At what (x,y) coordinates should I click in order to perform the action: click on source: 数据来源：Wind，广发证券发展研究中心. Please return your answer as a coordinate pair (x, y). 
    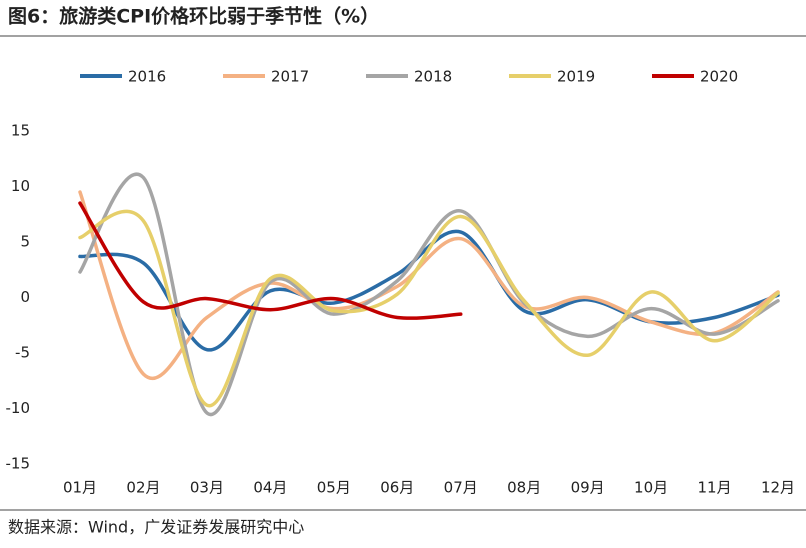
    Looking at the image, I should click on (156, 527).